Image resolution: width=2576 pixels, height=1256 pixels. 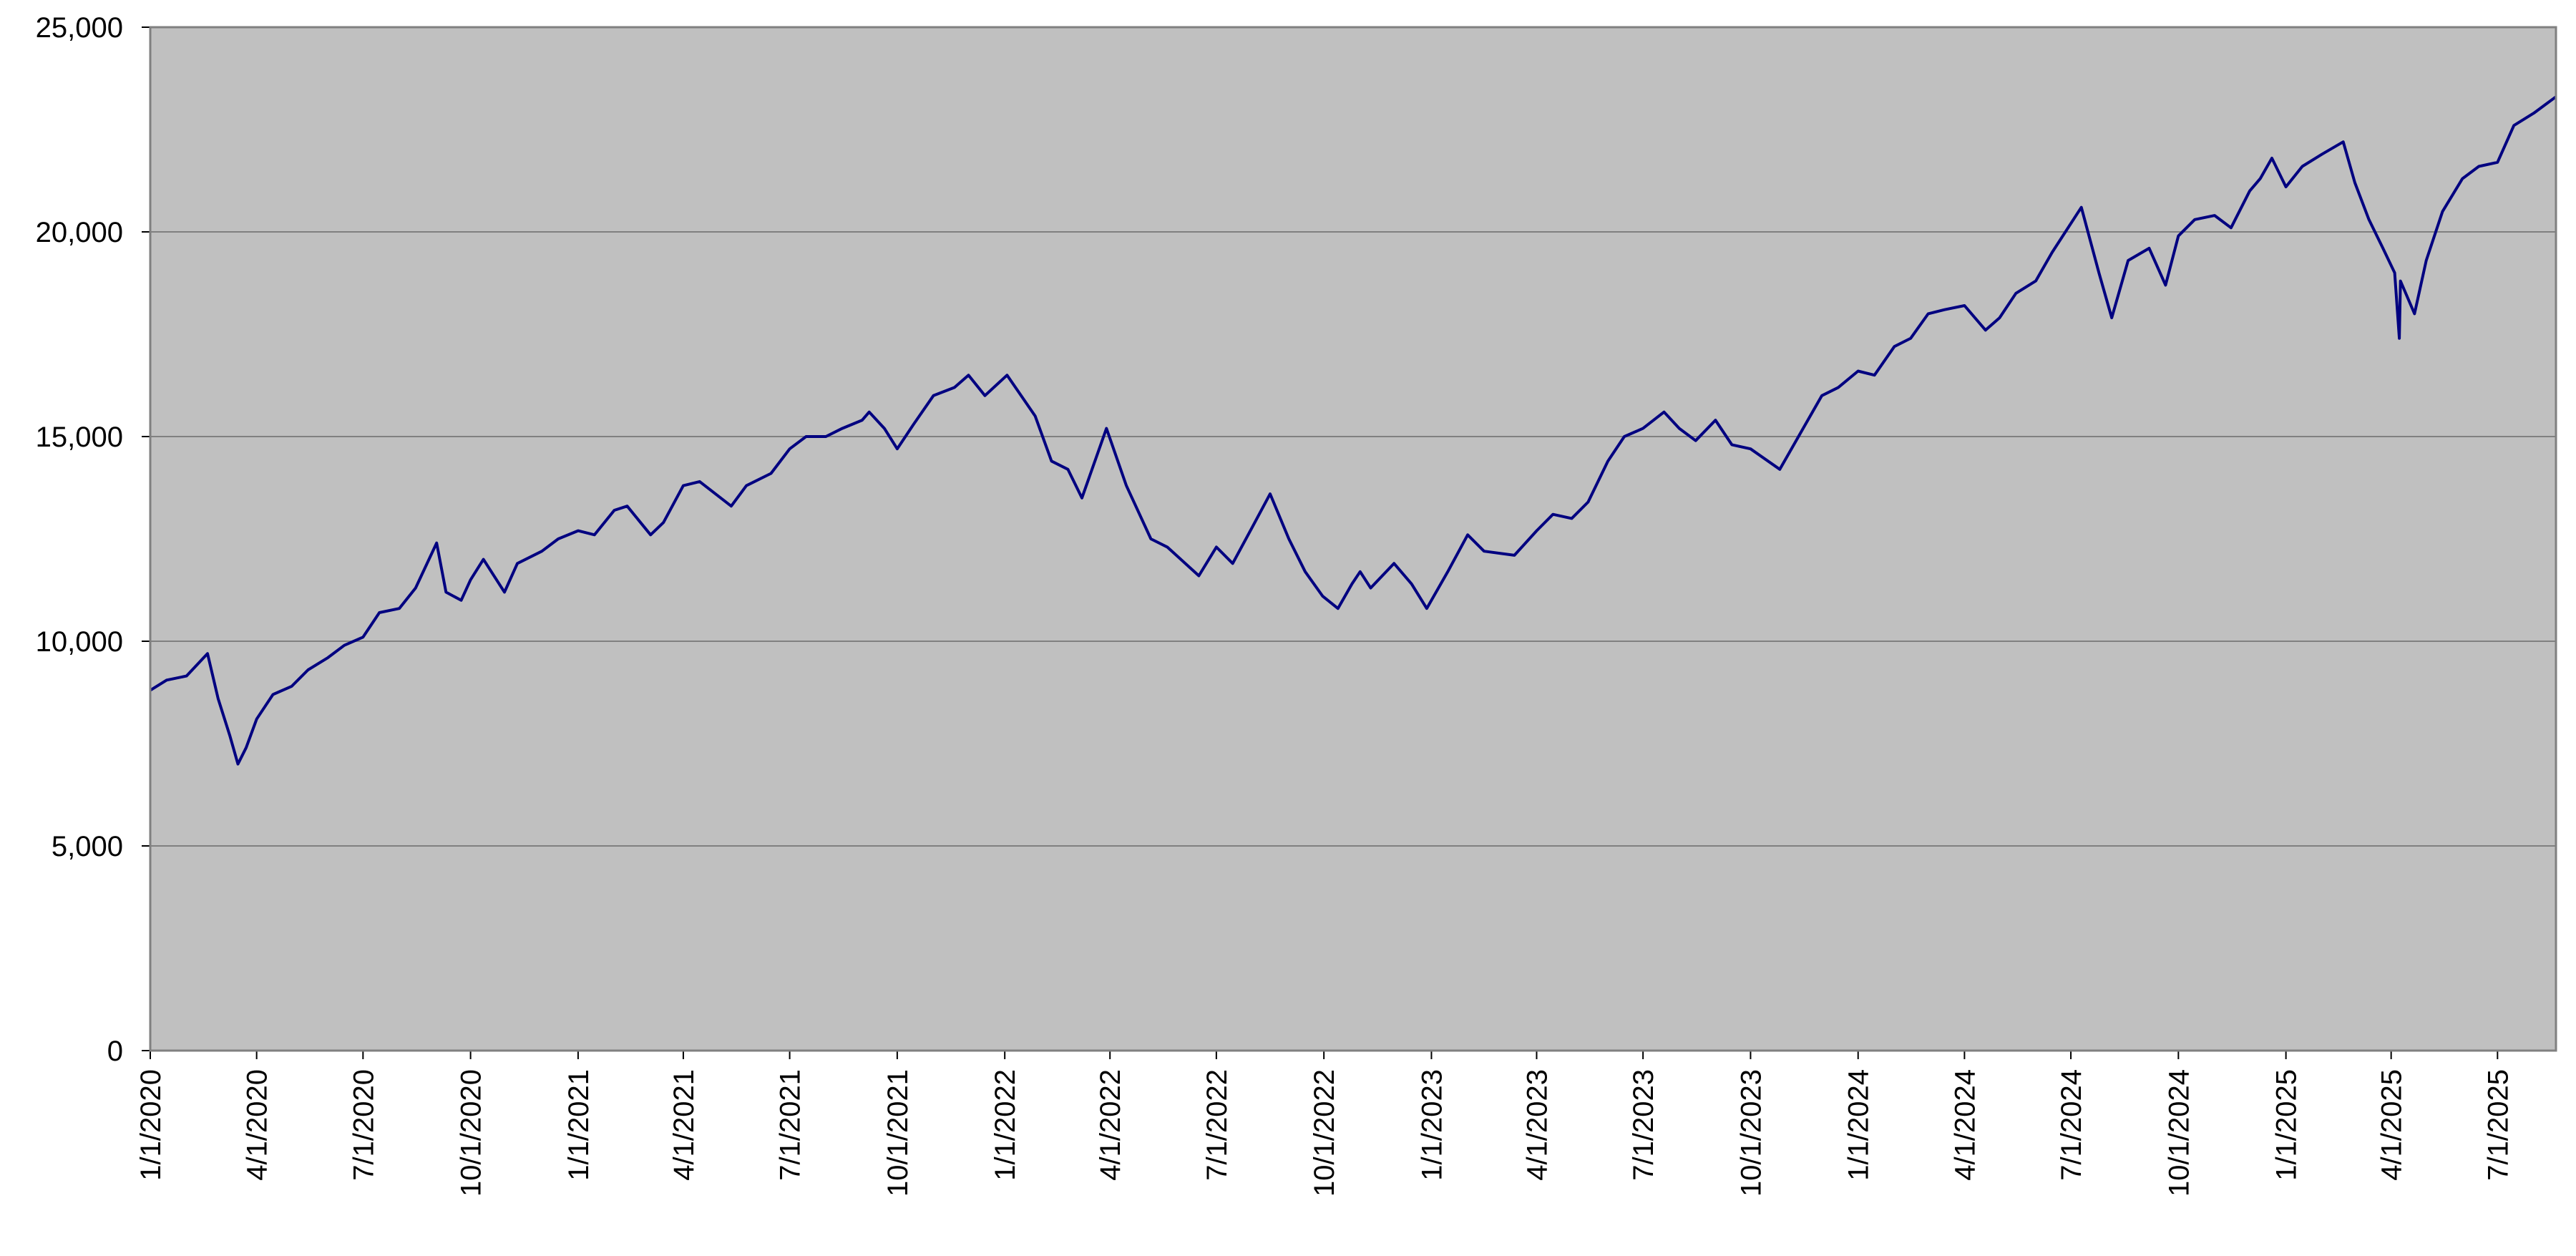 What do you see at coordinates (79, 28) in the screenshot?
I see `y-tick-label: 25,000` at bounding box center [79, 28].